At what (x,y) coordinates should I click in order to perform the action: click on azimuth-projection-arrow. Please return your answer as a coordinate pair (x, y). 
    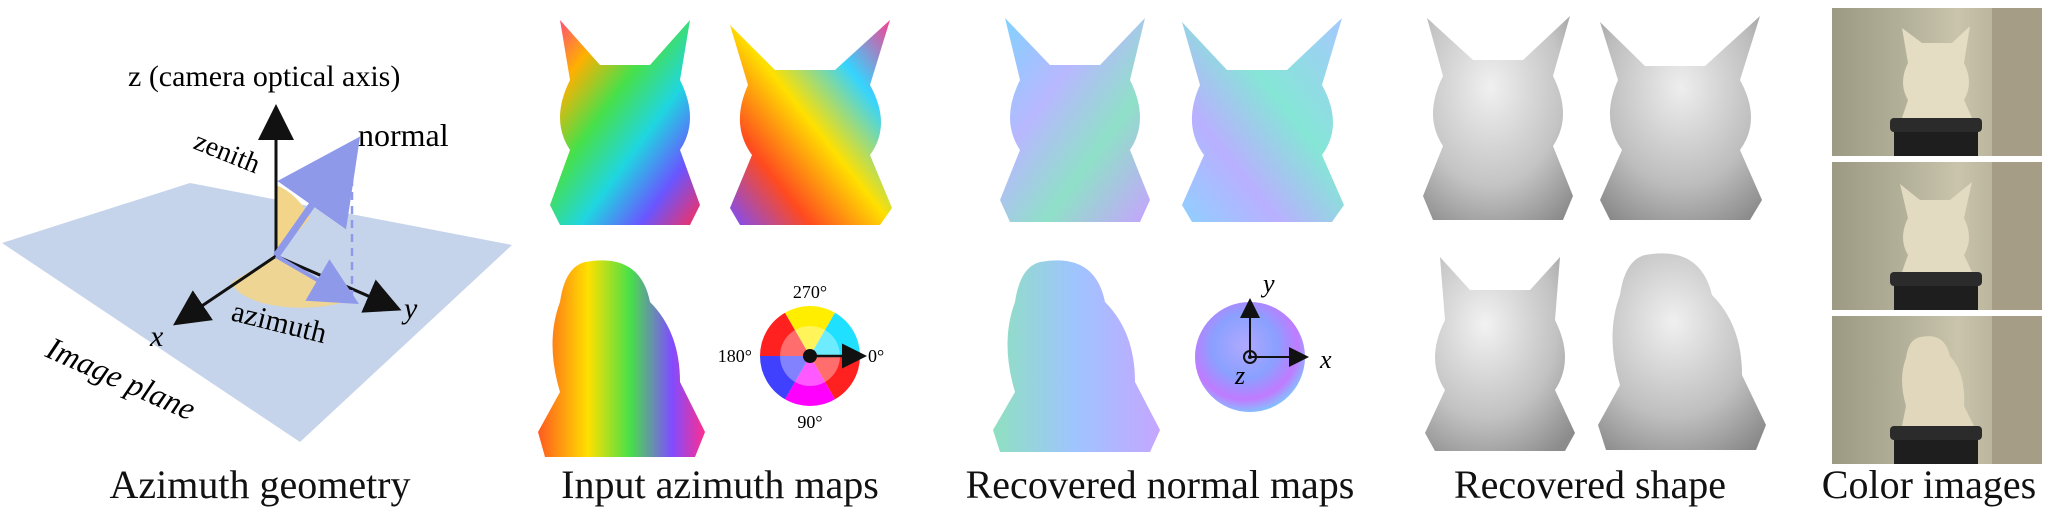
    Looking at the image, I should click on (316, 279).